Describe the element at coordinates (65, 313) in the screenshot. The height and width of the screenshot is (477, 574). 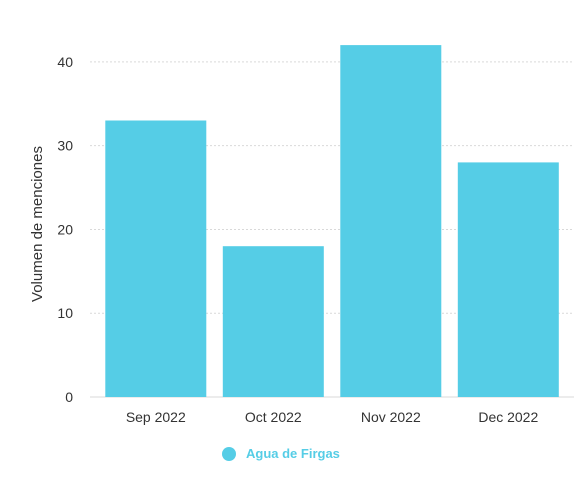
I see `y-tick-label: 10` at that location.